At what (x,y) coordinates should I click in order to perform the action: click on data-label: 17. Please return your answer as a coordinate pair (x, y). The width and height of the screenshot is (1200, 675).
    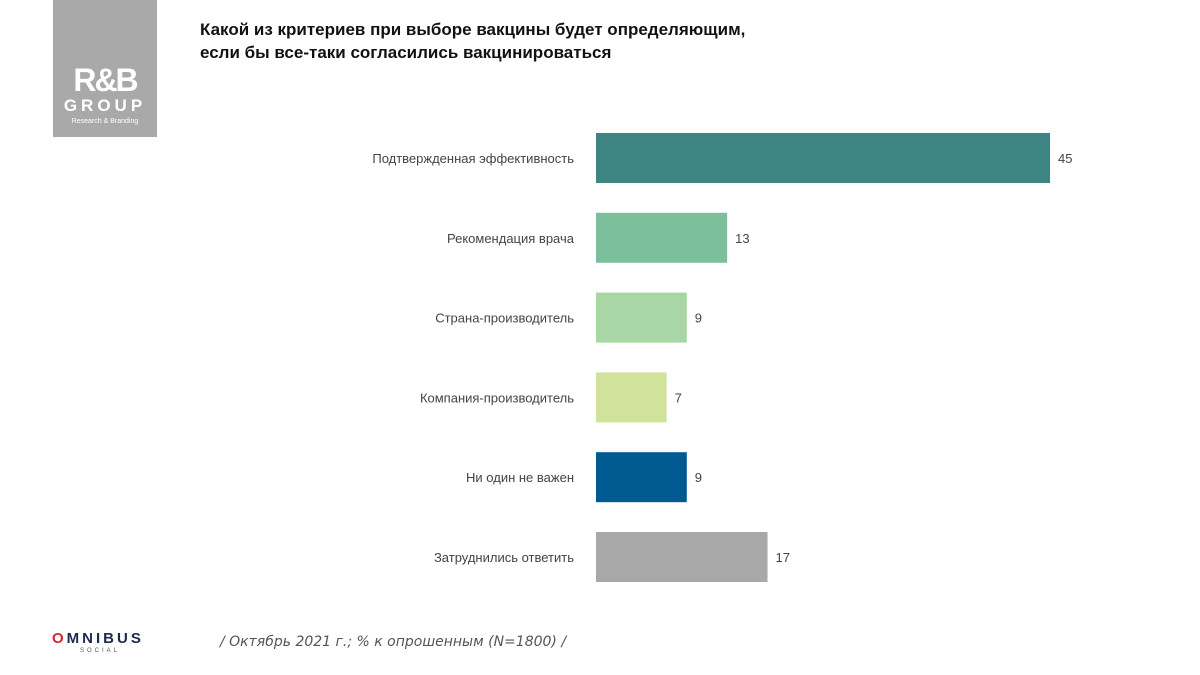
    Looking at the image, I should click on (783, 557).